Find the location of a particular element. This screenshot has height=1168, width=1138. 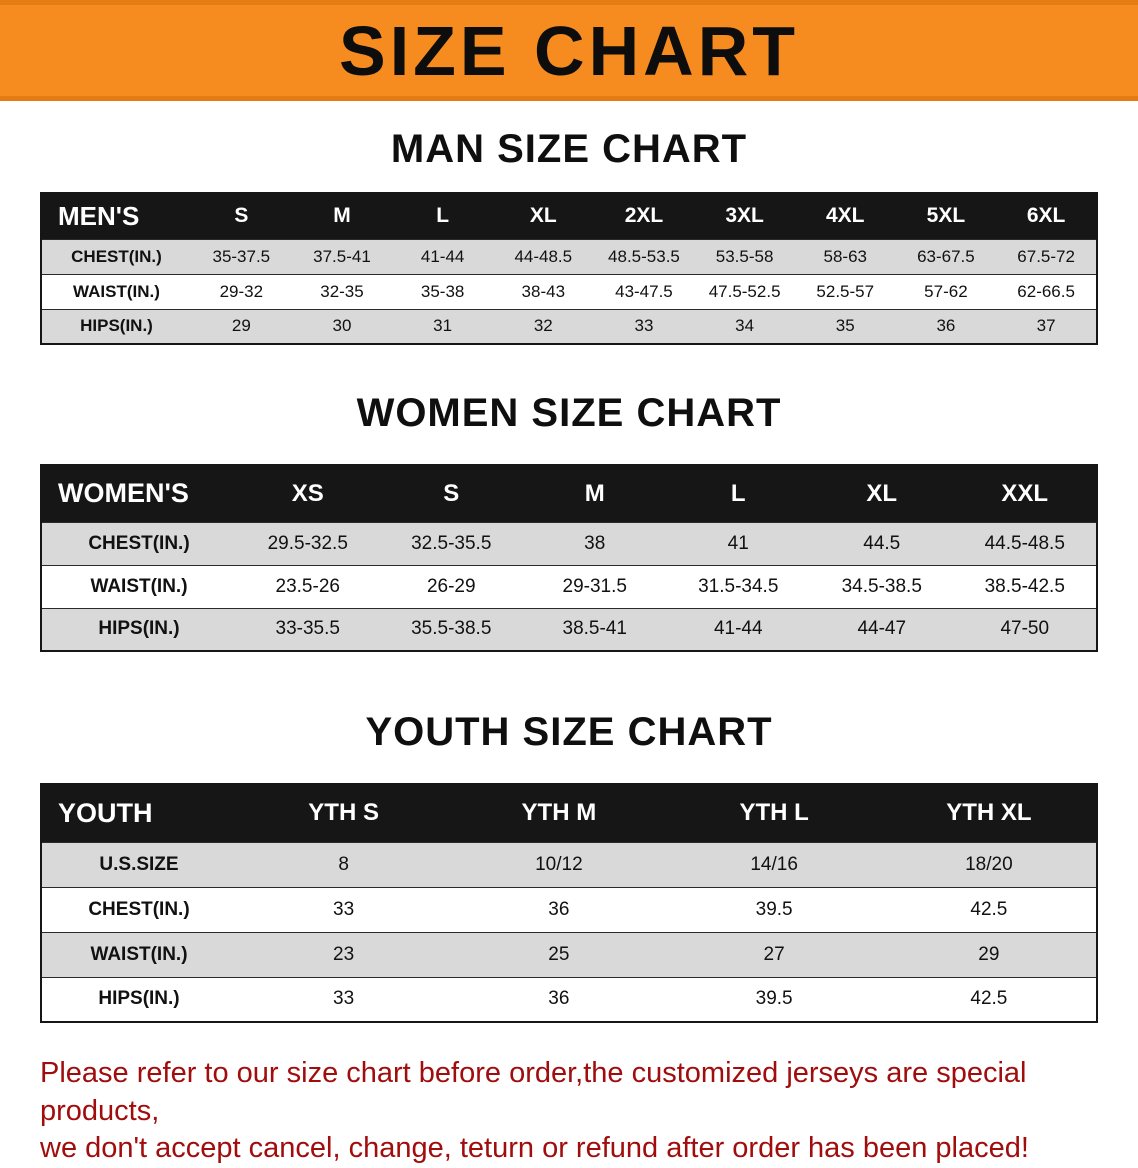

size-value-cell: 18/20 is located at coordinates (989, 864).